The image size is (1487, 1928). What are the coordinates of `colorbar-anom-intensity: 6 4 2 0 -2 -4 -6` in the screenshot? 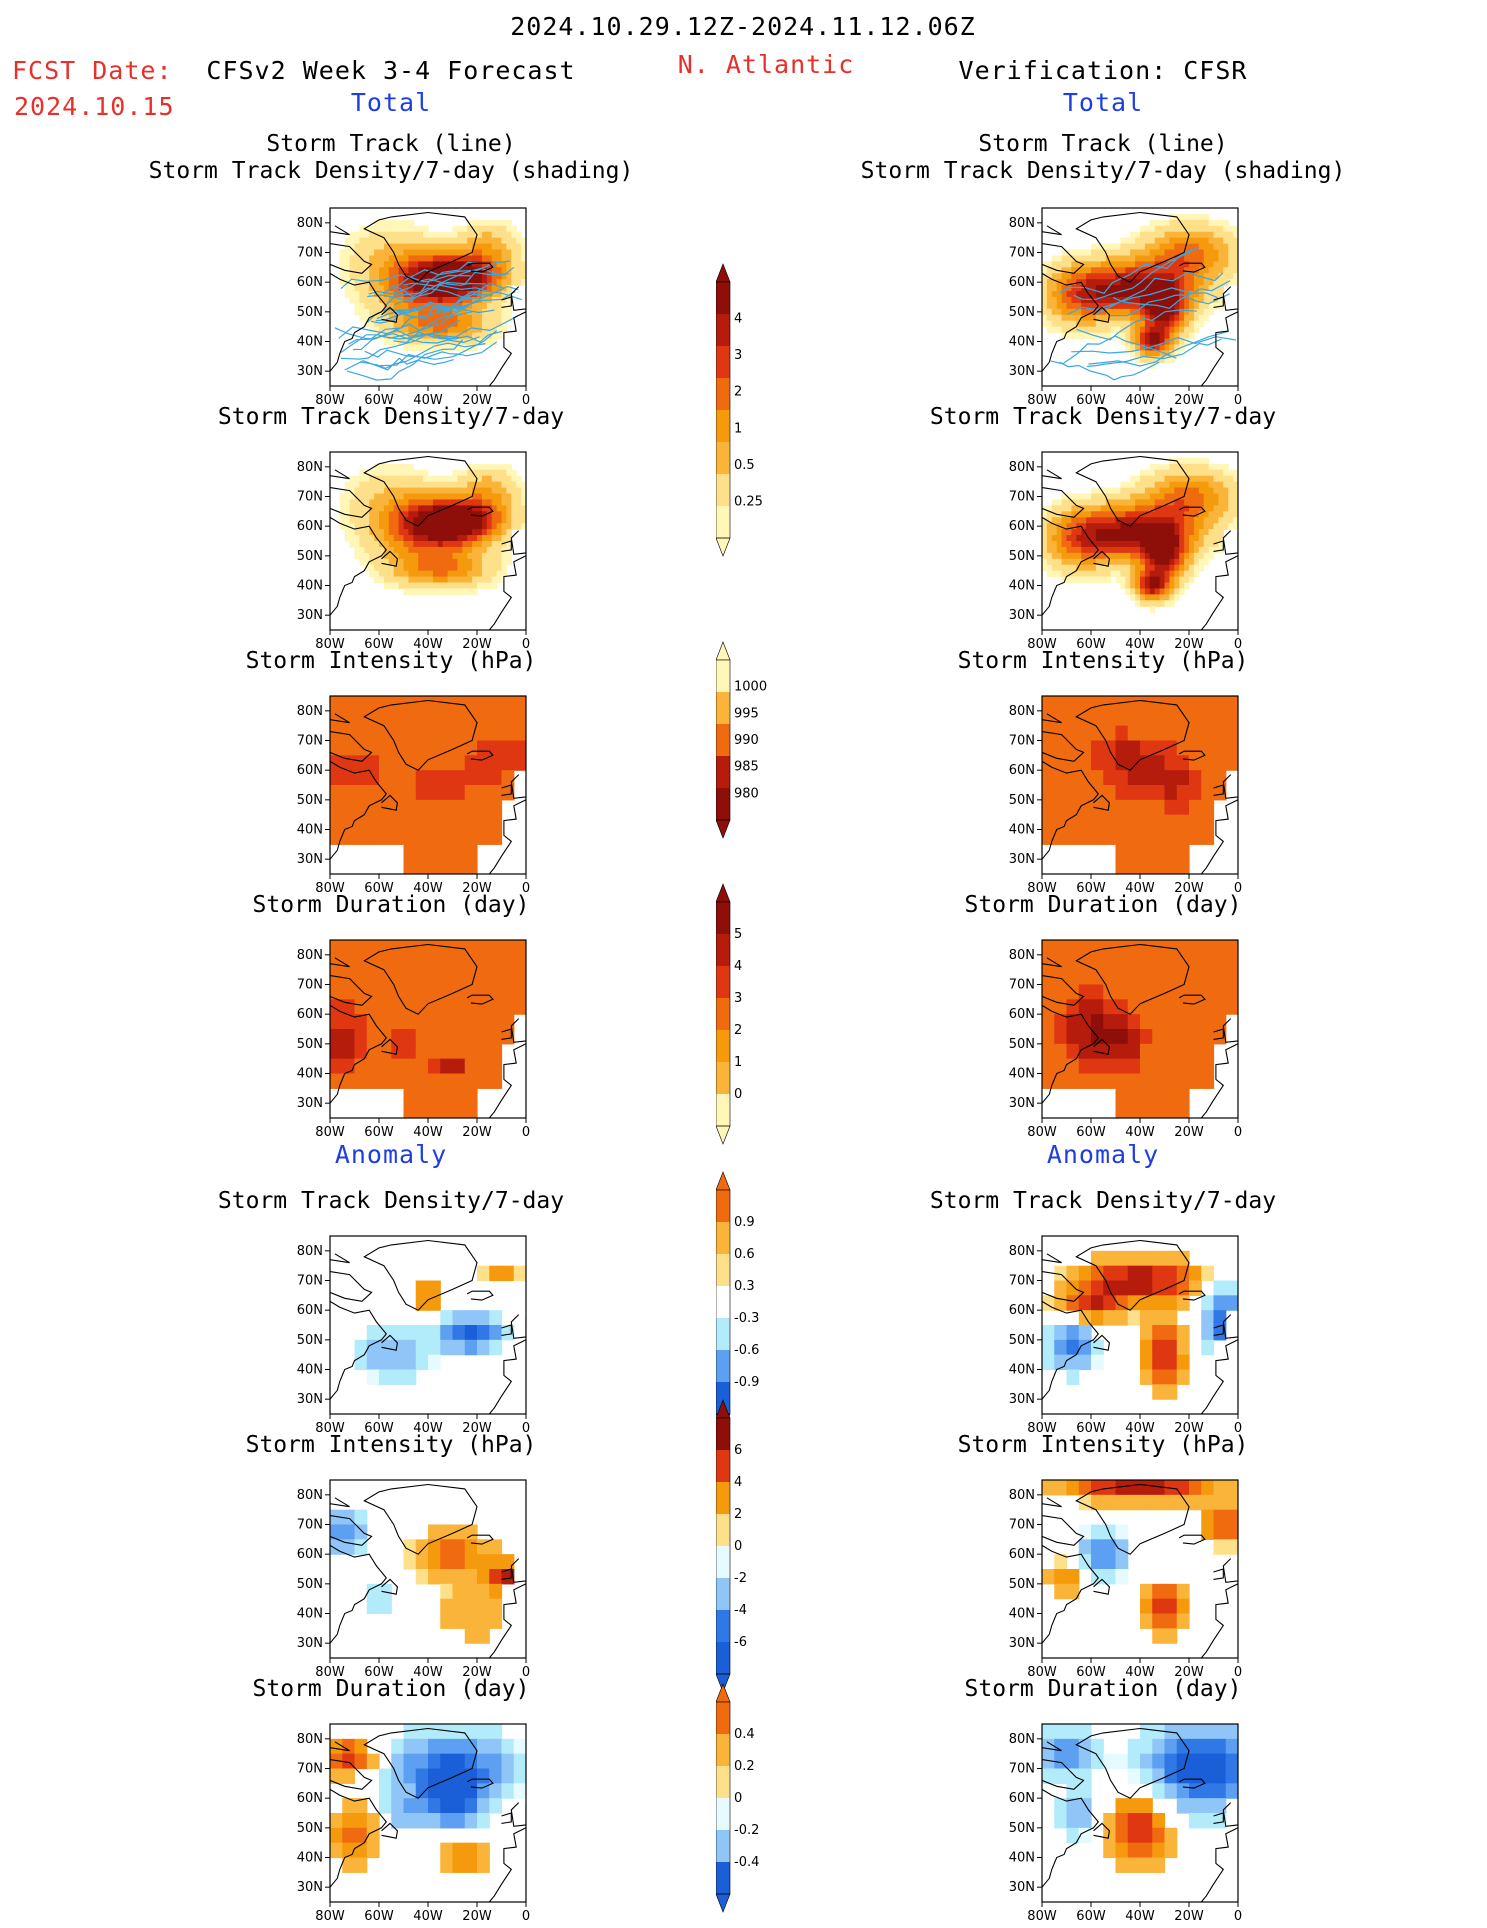 It's located at (750, 1548).